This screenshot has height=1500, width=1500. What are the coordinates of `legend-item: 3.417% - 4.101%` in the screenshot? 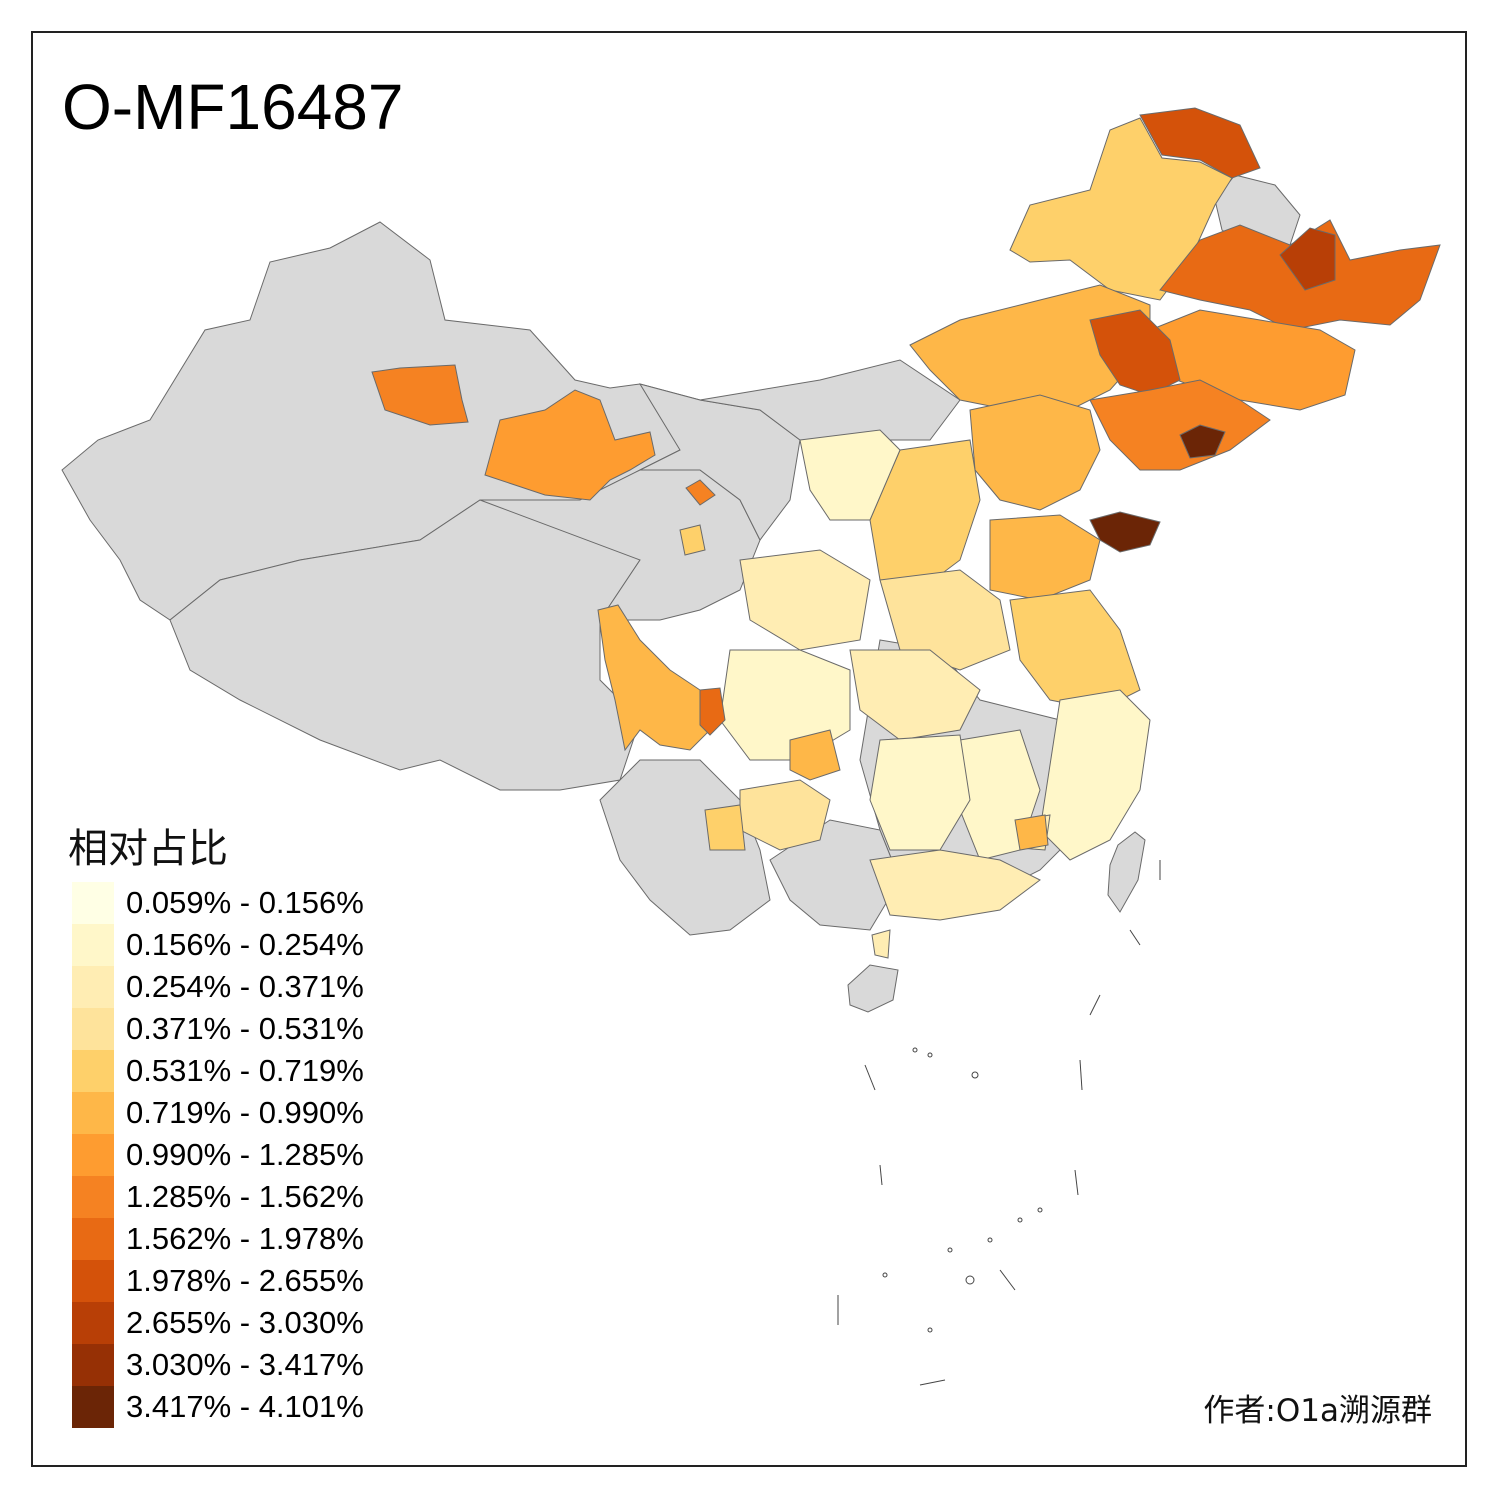 It's located at (218, 1407).